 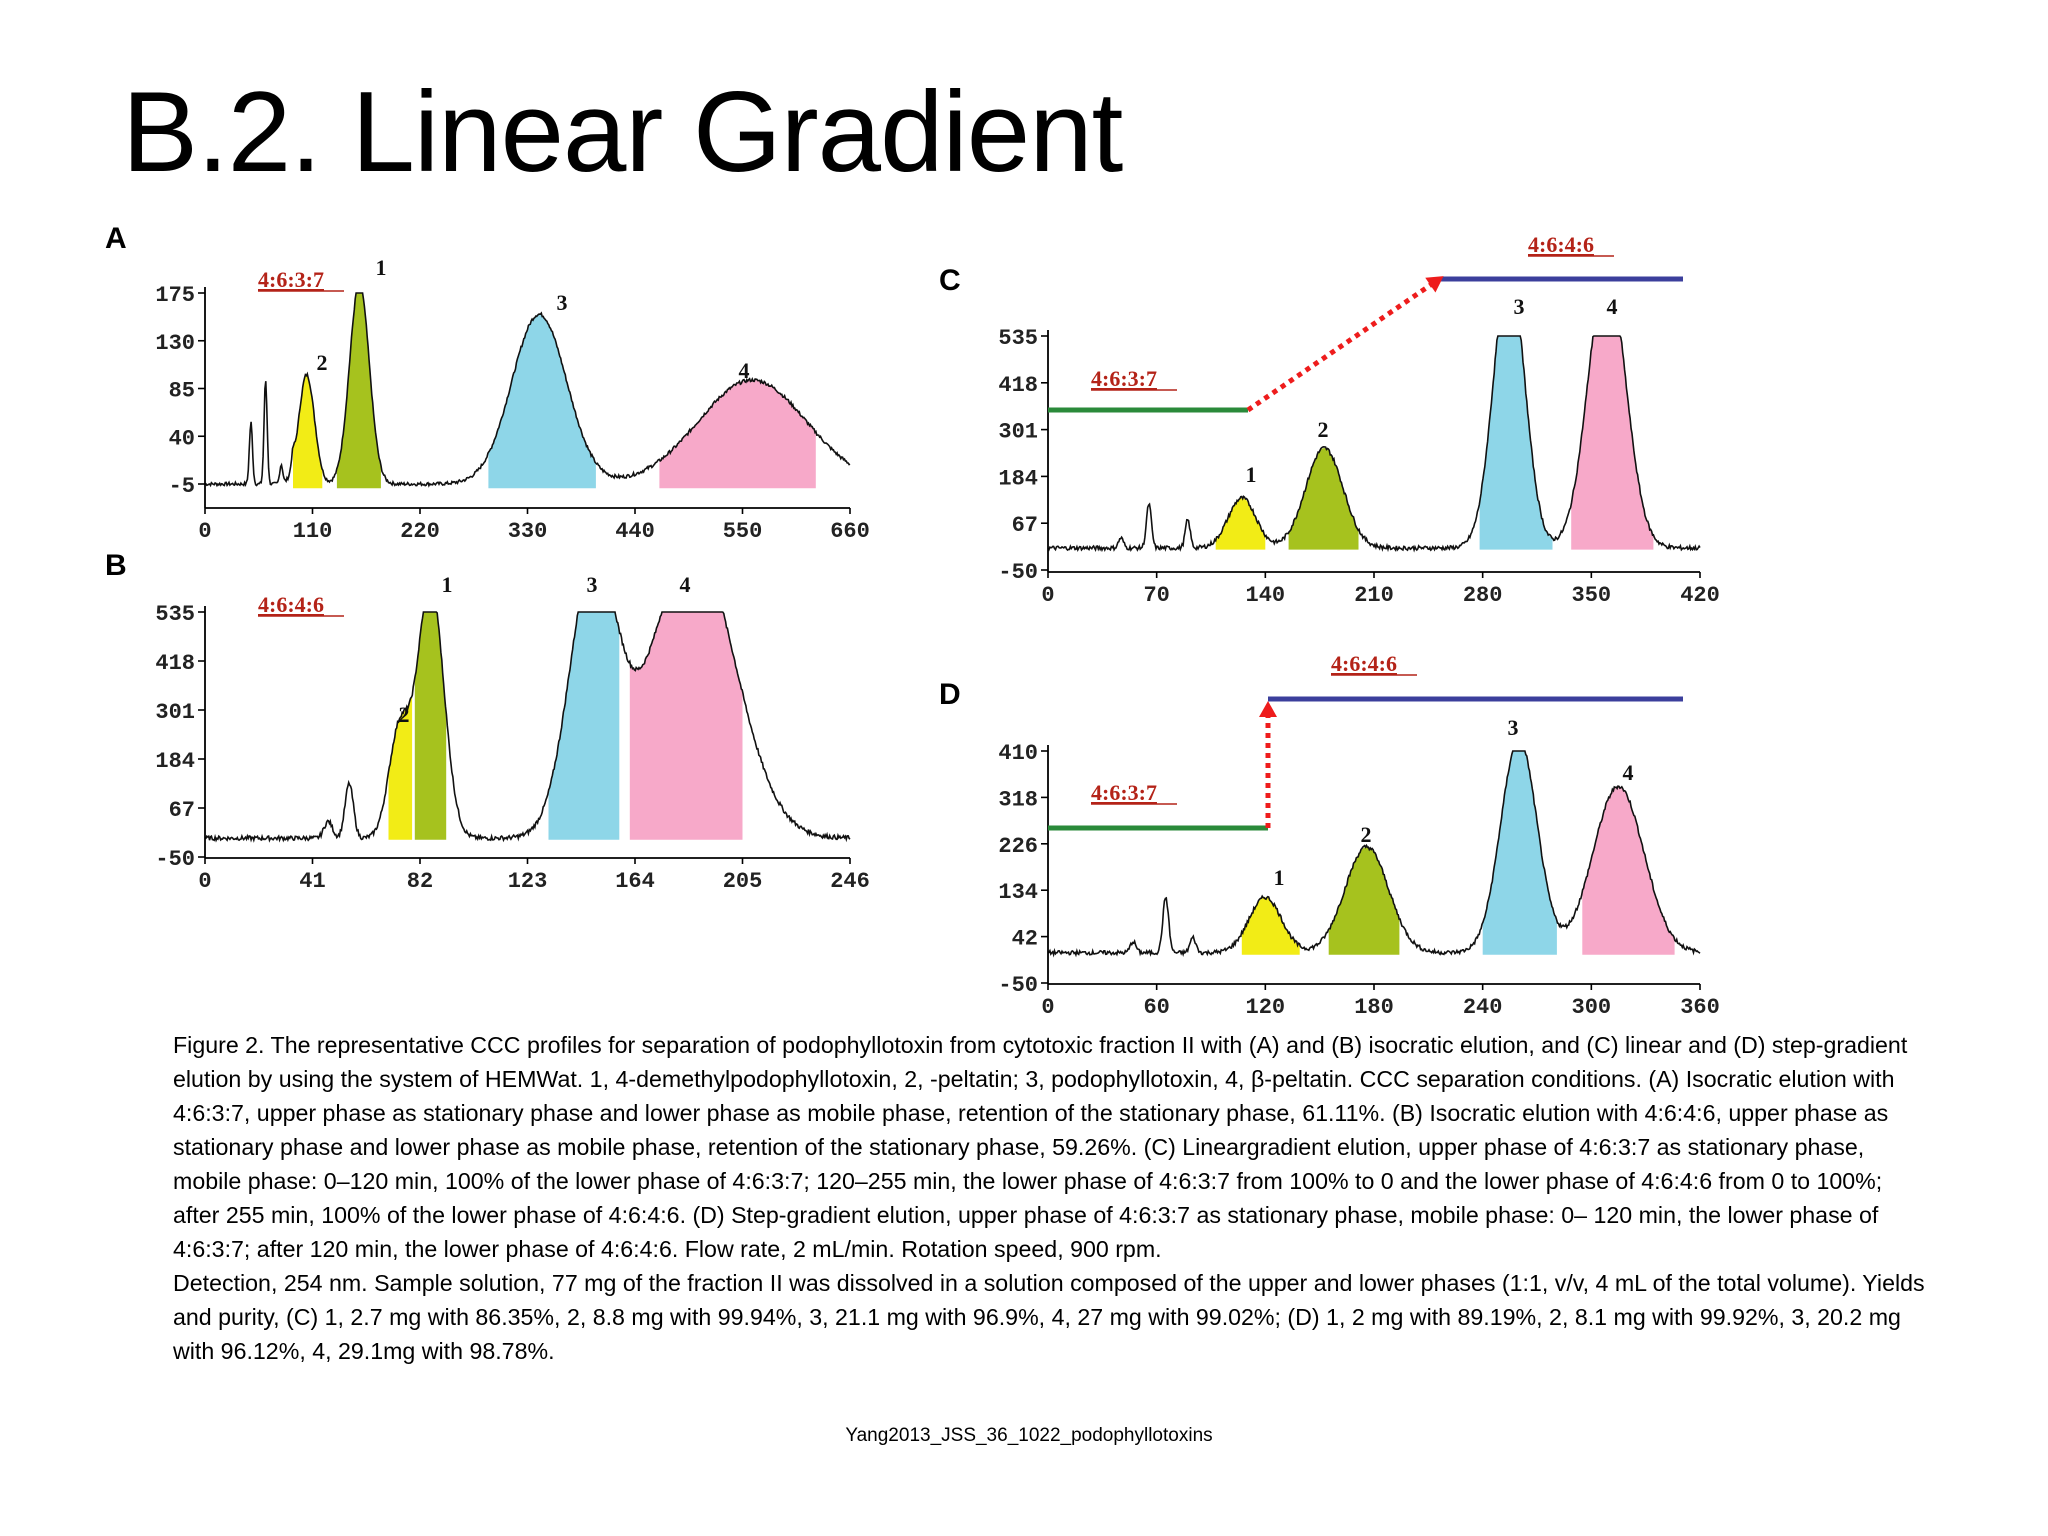 I want to click on y-tick-label: 85, so click(x=182, y=391).